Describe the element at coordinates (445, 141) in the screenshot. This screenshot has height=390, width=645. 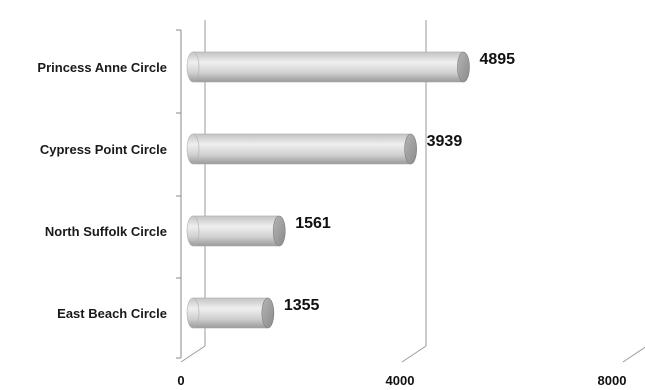
I see `data-label: 3939` at that location.